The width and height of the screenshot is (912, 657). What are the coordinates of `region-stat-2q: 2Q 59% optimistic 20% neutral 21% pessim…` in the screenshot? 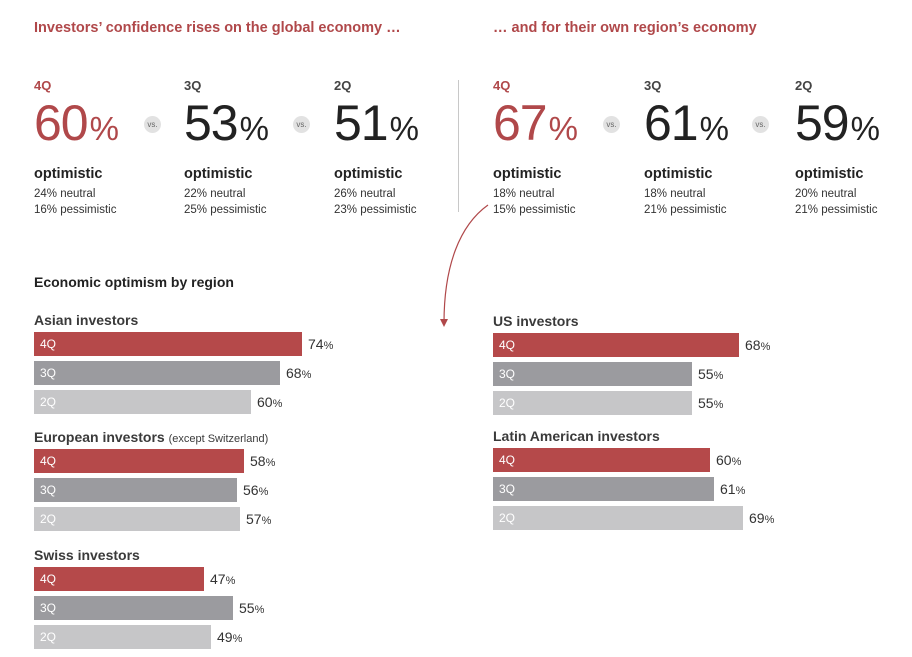 It's located at (837, 148).